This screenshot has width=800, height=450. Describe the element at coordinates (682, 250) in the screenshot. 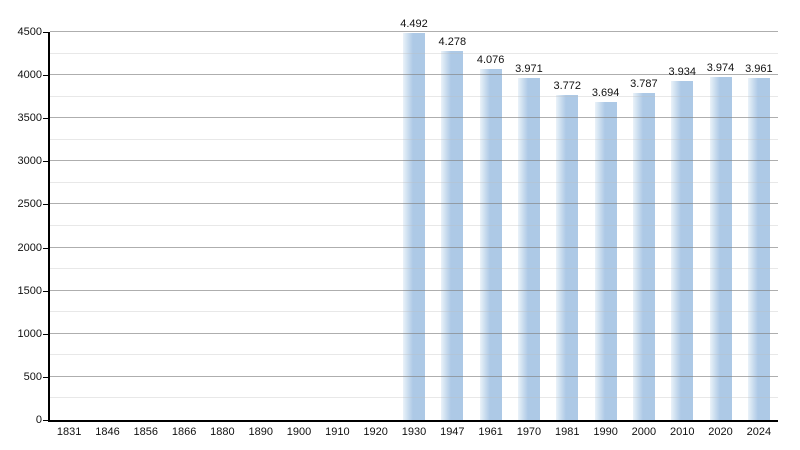

I see `bar-2010` at that location.